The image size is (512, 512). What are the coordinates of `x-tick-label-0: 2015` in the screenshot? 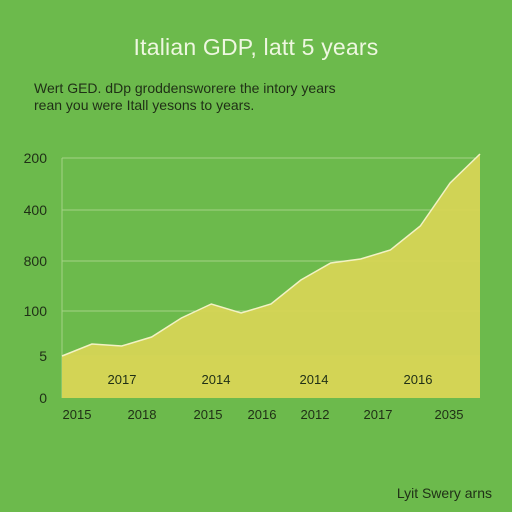 It's located at (77, 414).